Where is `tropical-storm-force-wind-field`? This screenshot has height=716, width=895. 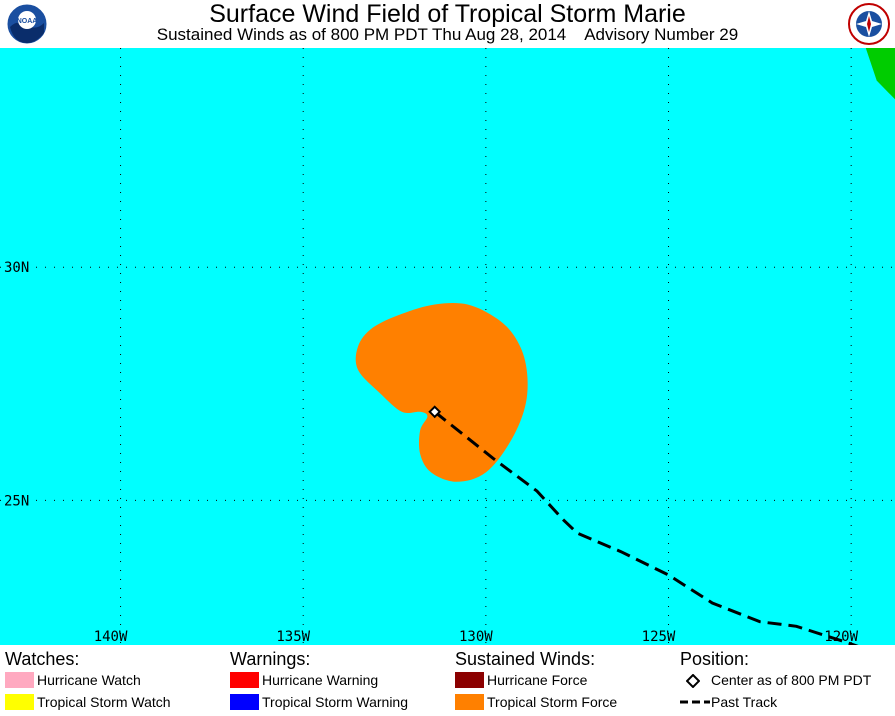 tropical-storm-force-wind-field is located at coordinates (441, 392).